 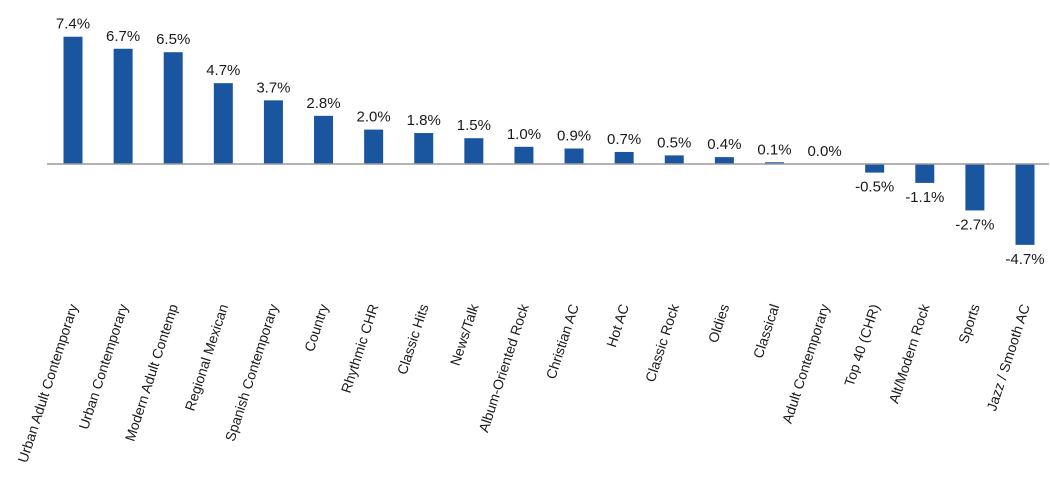 What do you see at coordinates (874, 187) in the screenshot?
I see `value-label: -0.5%` at bounding box center [874, 187].